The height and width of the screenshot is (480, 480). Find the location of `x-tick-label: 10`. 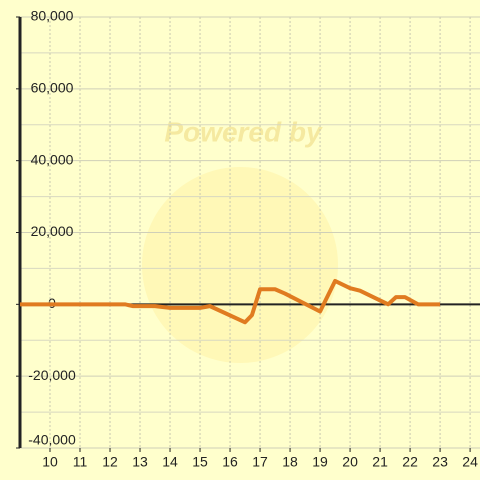

x-tick-label: 10 is located at coordinates (50, 462).